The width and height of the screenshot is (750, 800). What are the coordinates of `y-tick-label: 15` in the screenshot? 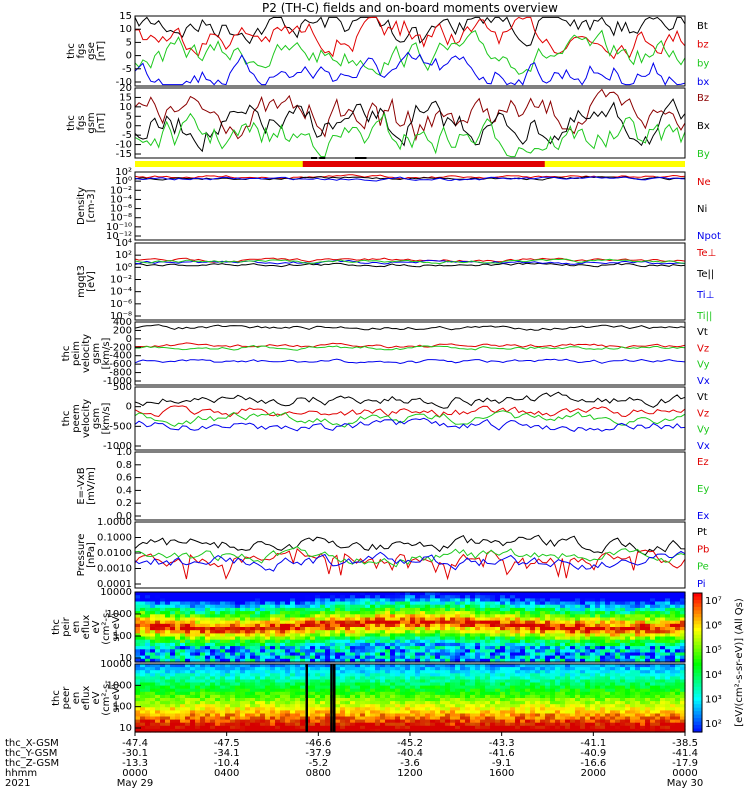 It's located at (125, 16).